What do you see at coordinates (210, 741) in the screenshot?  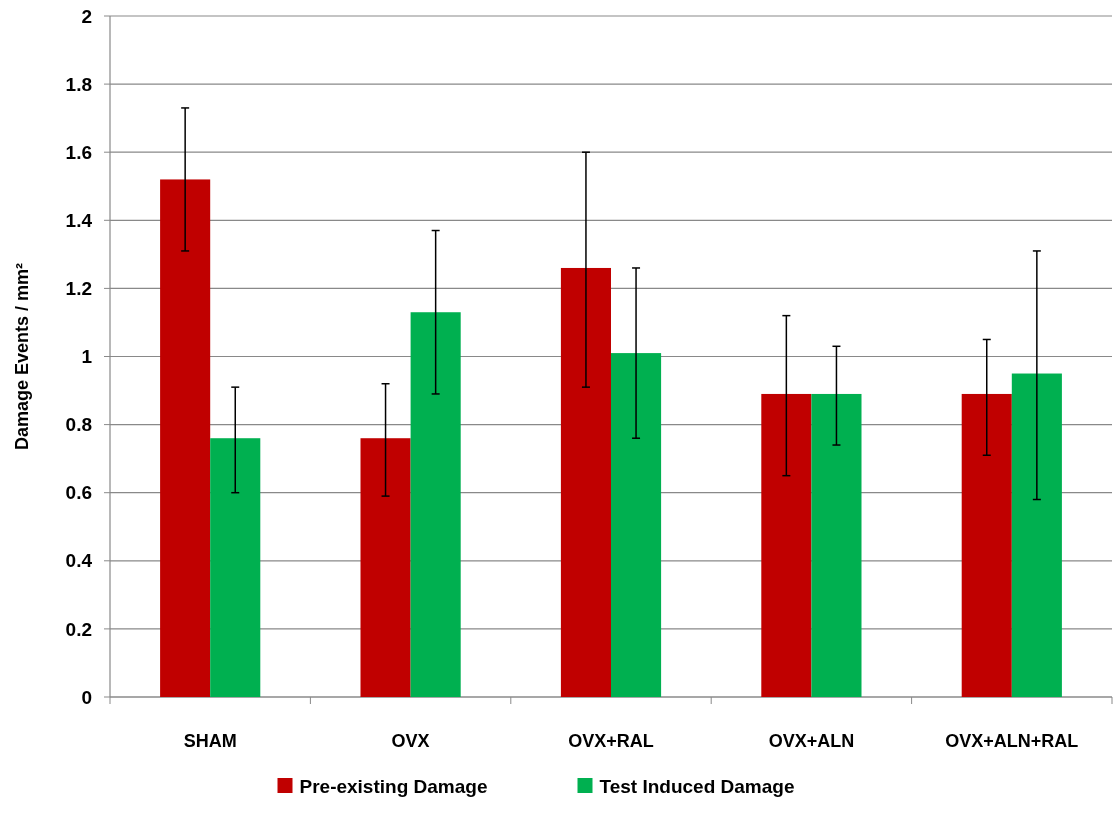 I see `x-tick-label: SHAM` at bounding box center [210, 741].